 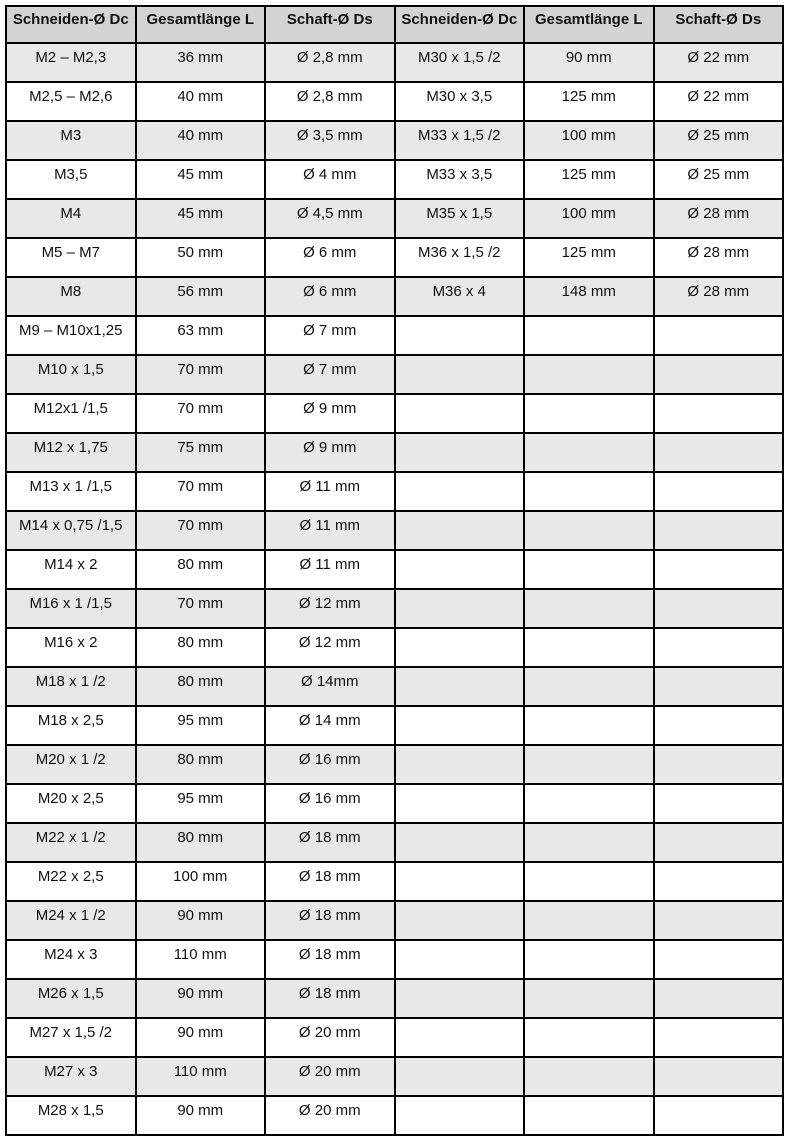 I want to click on table-row: M13 x 1 /1,5 70 mm Ø 11 mm, so click(x=394, y=491).